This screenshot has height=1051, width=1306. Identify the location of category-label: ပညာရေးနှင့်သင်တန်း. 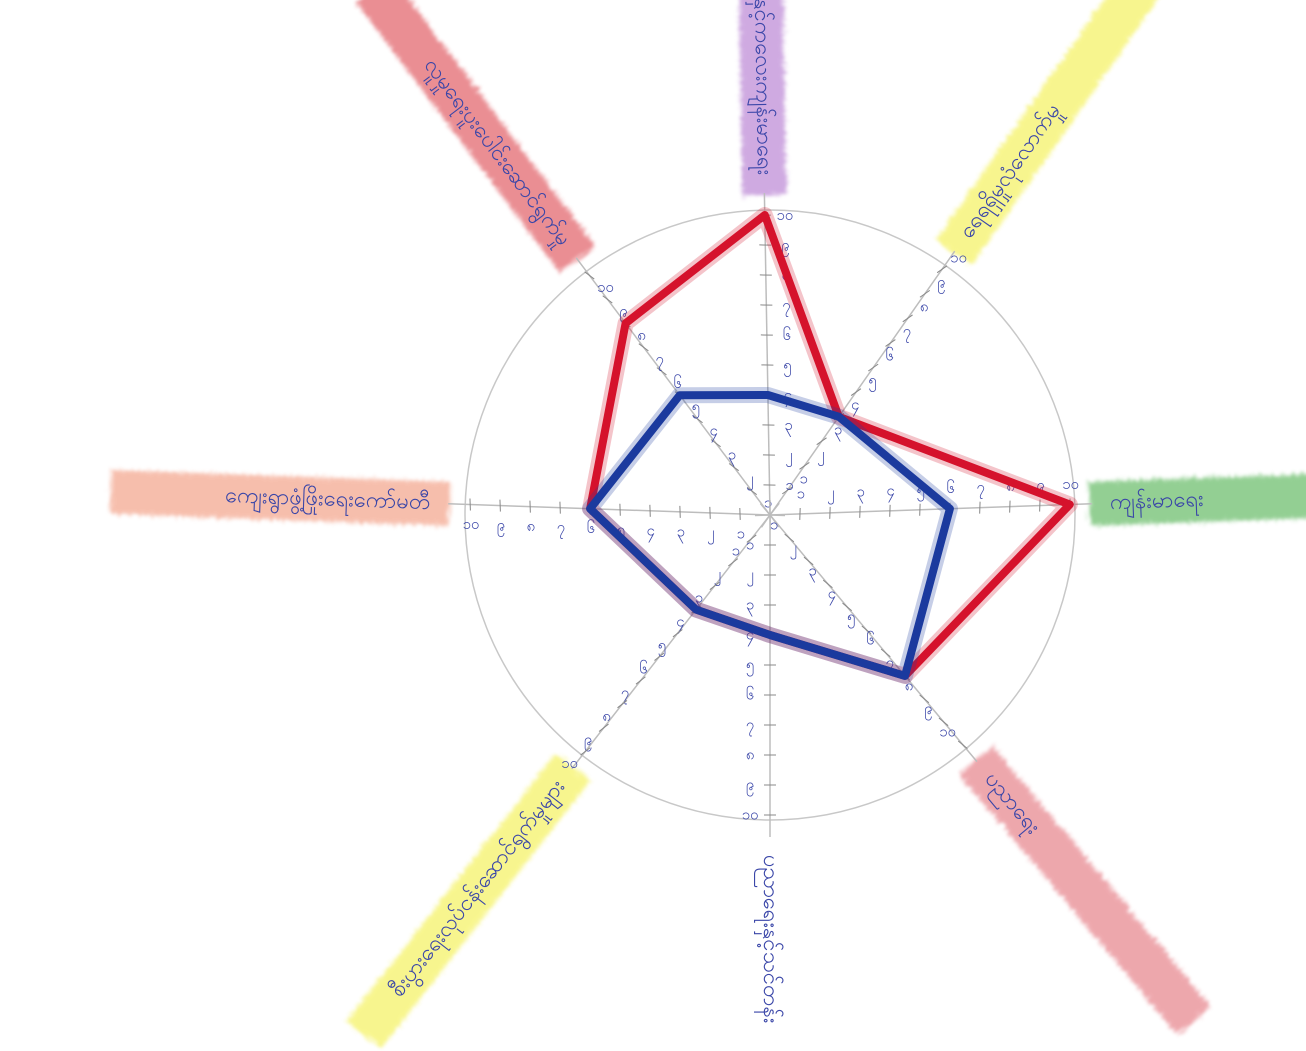
(768, 939).